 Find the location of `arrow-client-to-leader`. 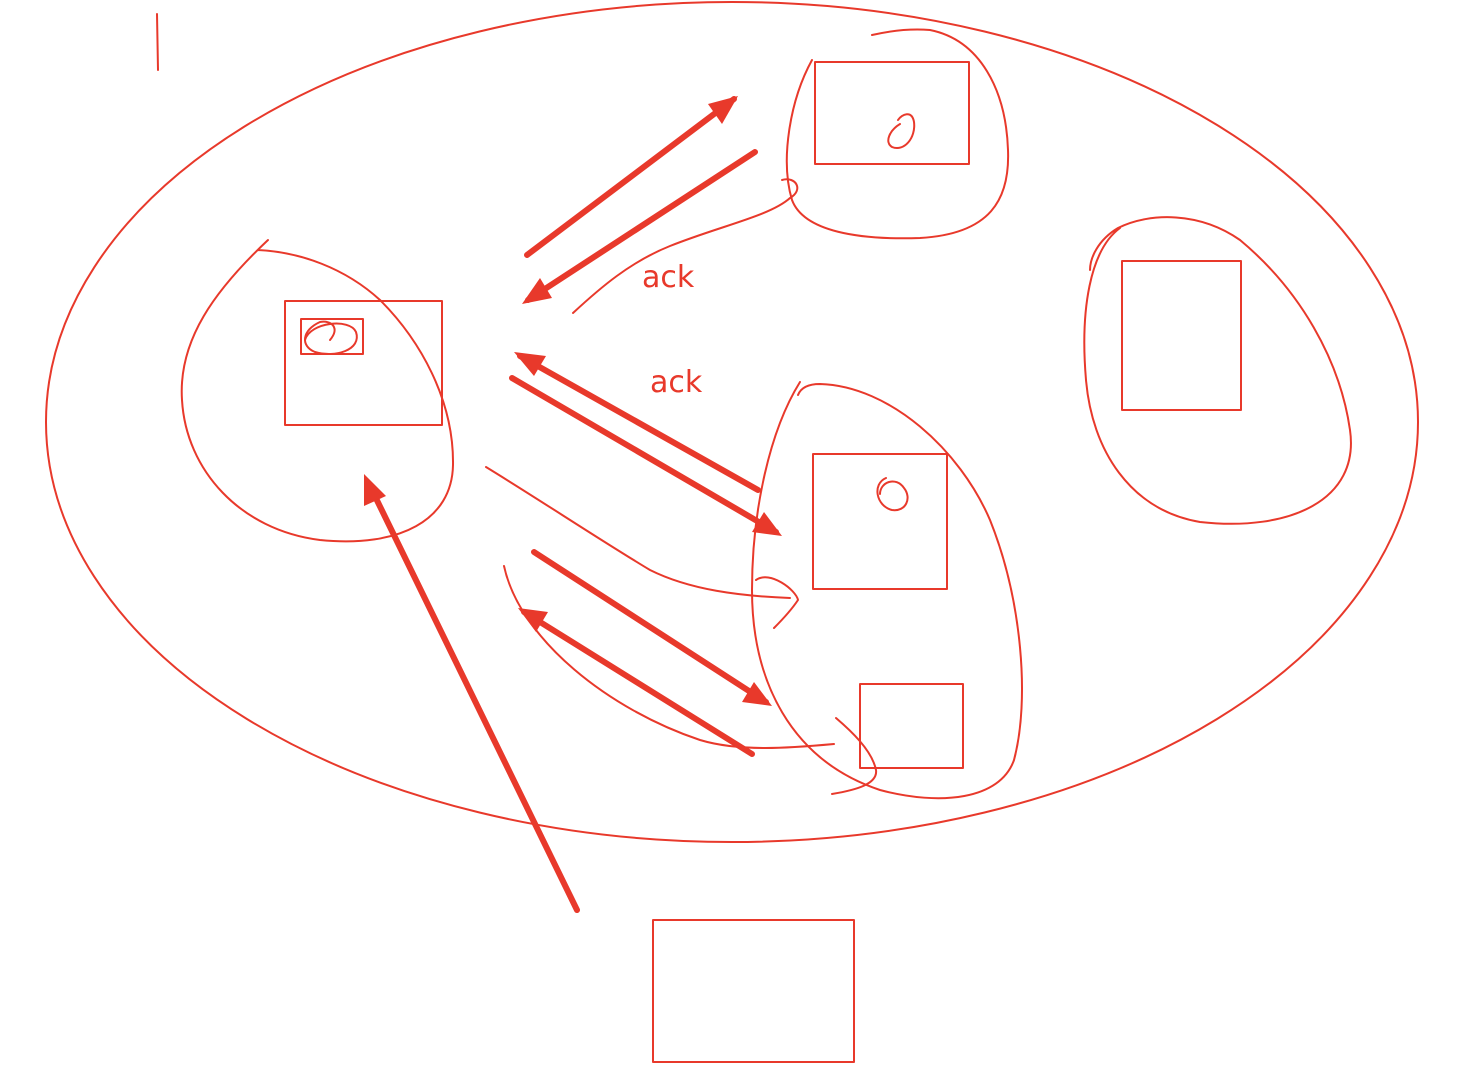

arrow-client-to-leader is located at coordinates (473, 698).